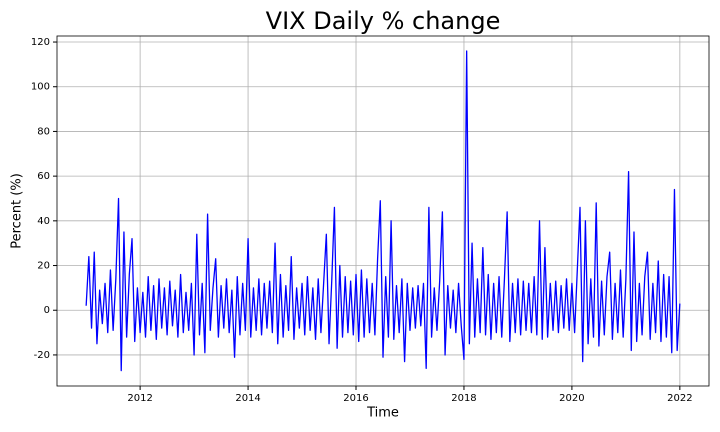 This screenshot has width=720, height=432. What do you see at coordinates (40, 87) in the screenshot?
I see `y-tick-label: 100` at bounding box center [40, 87].